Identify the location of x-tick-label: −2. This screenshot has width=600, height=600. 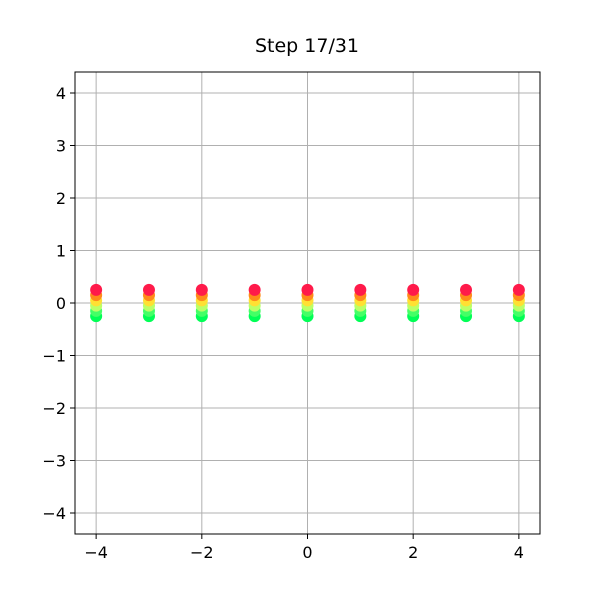
(202, 552).